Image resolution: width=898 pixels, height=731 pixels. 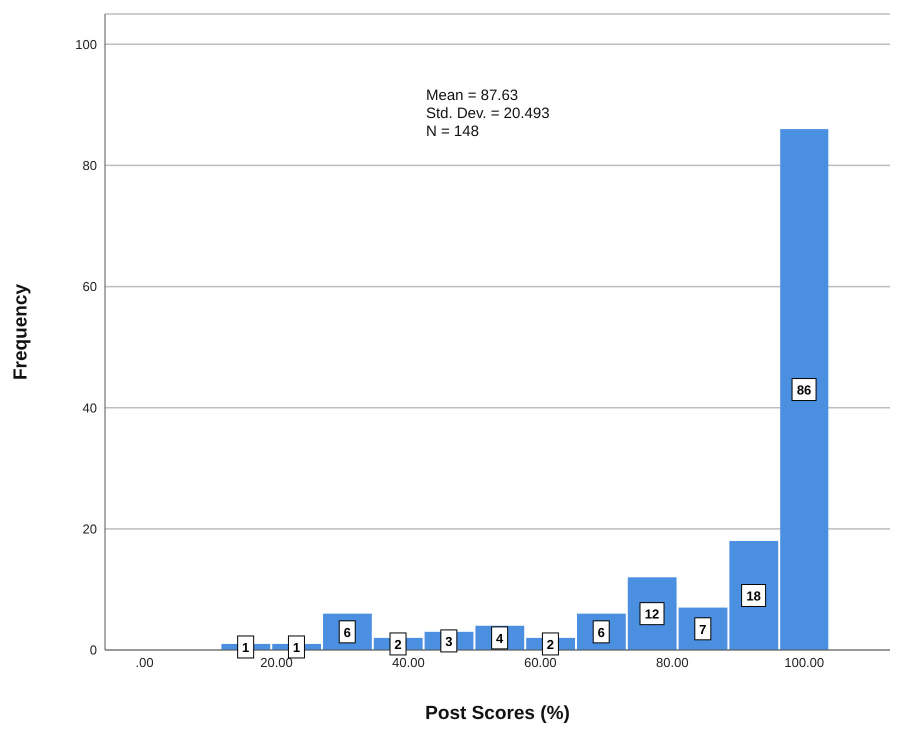 I want to click on x-axis-title: Post Scores (%), so click(x=497, y=713).